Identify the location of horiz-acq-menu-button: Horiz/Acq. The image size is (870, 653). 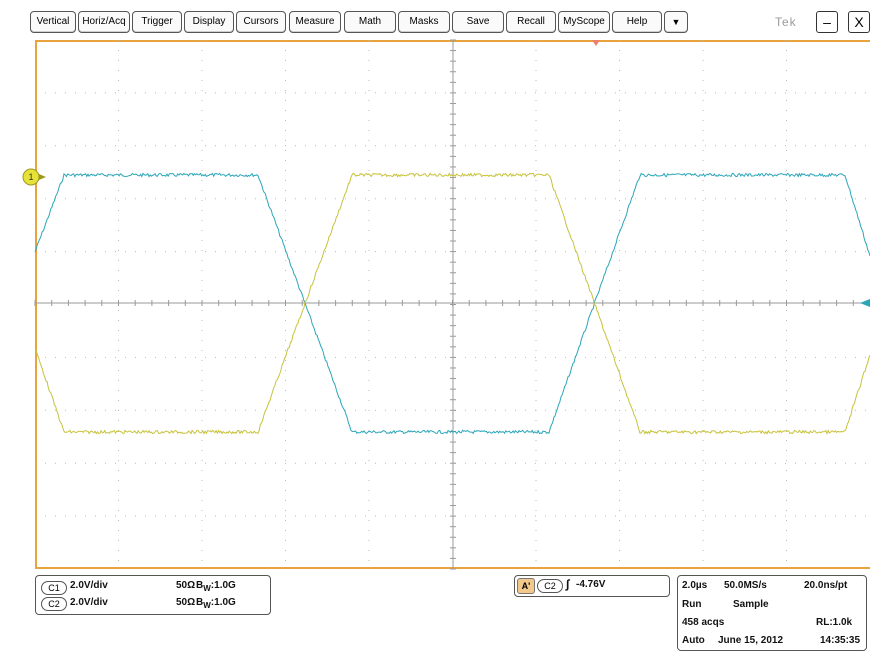
(104, 22).